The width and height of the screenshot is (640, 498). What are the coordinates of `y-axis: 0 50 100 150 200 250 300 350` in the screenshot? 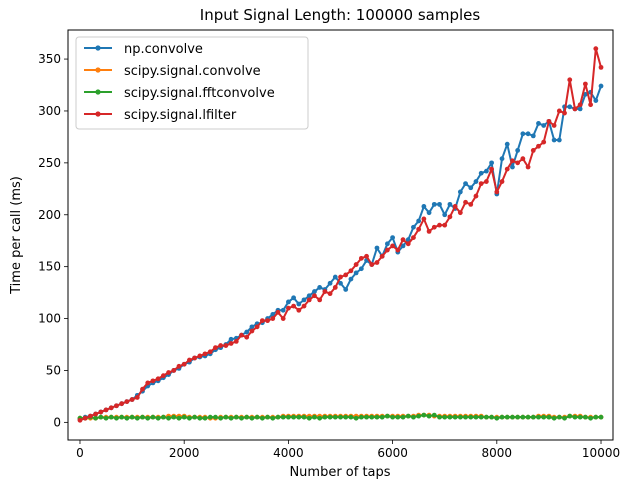 It's located at (53, 240).